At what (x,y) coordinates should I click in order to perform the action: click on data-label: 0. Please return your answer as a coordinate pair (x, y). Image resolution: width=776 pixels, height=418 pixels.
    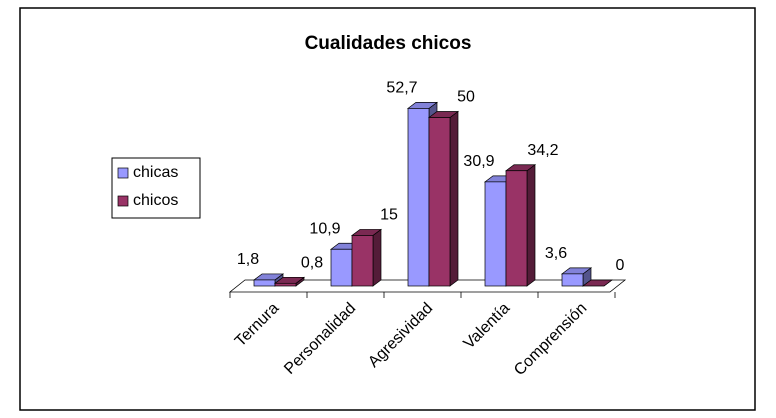
    Looking at the image, I should click on (620, 265).